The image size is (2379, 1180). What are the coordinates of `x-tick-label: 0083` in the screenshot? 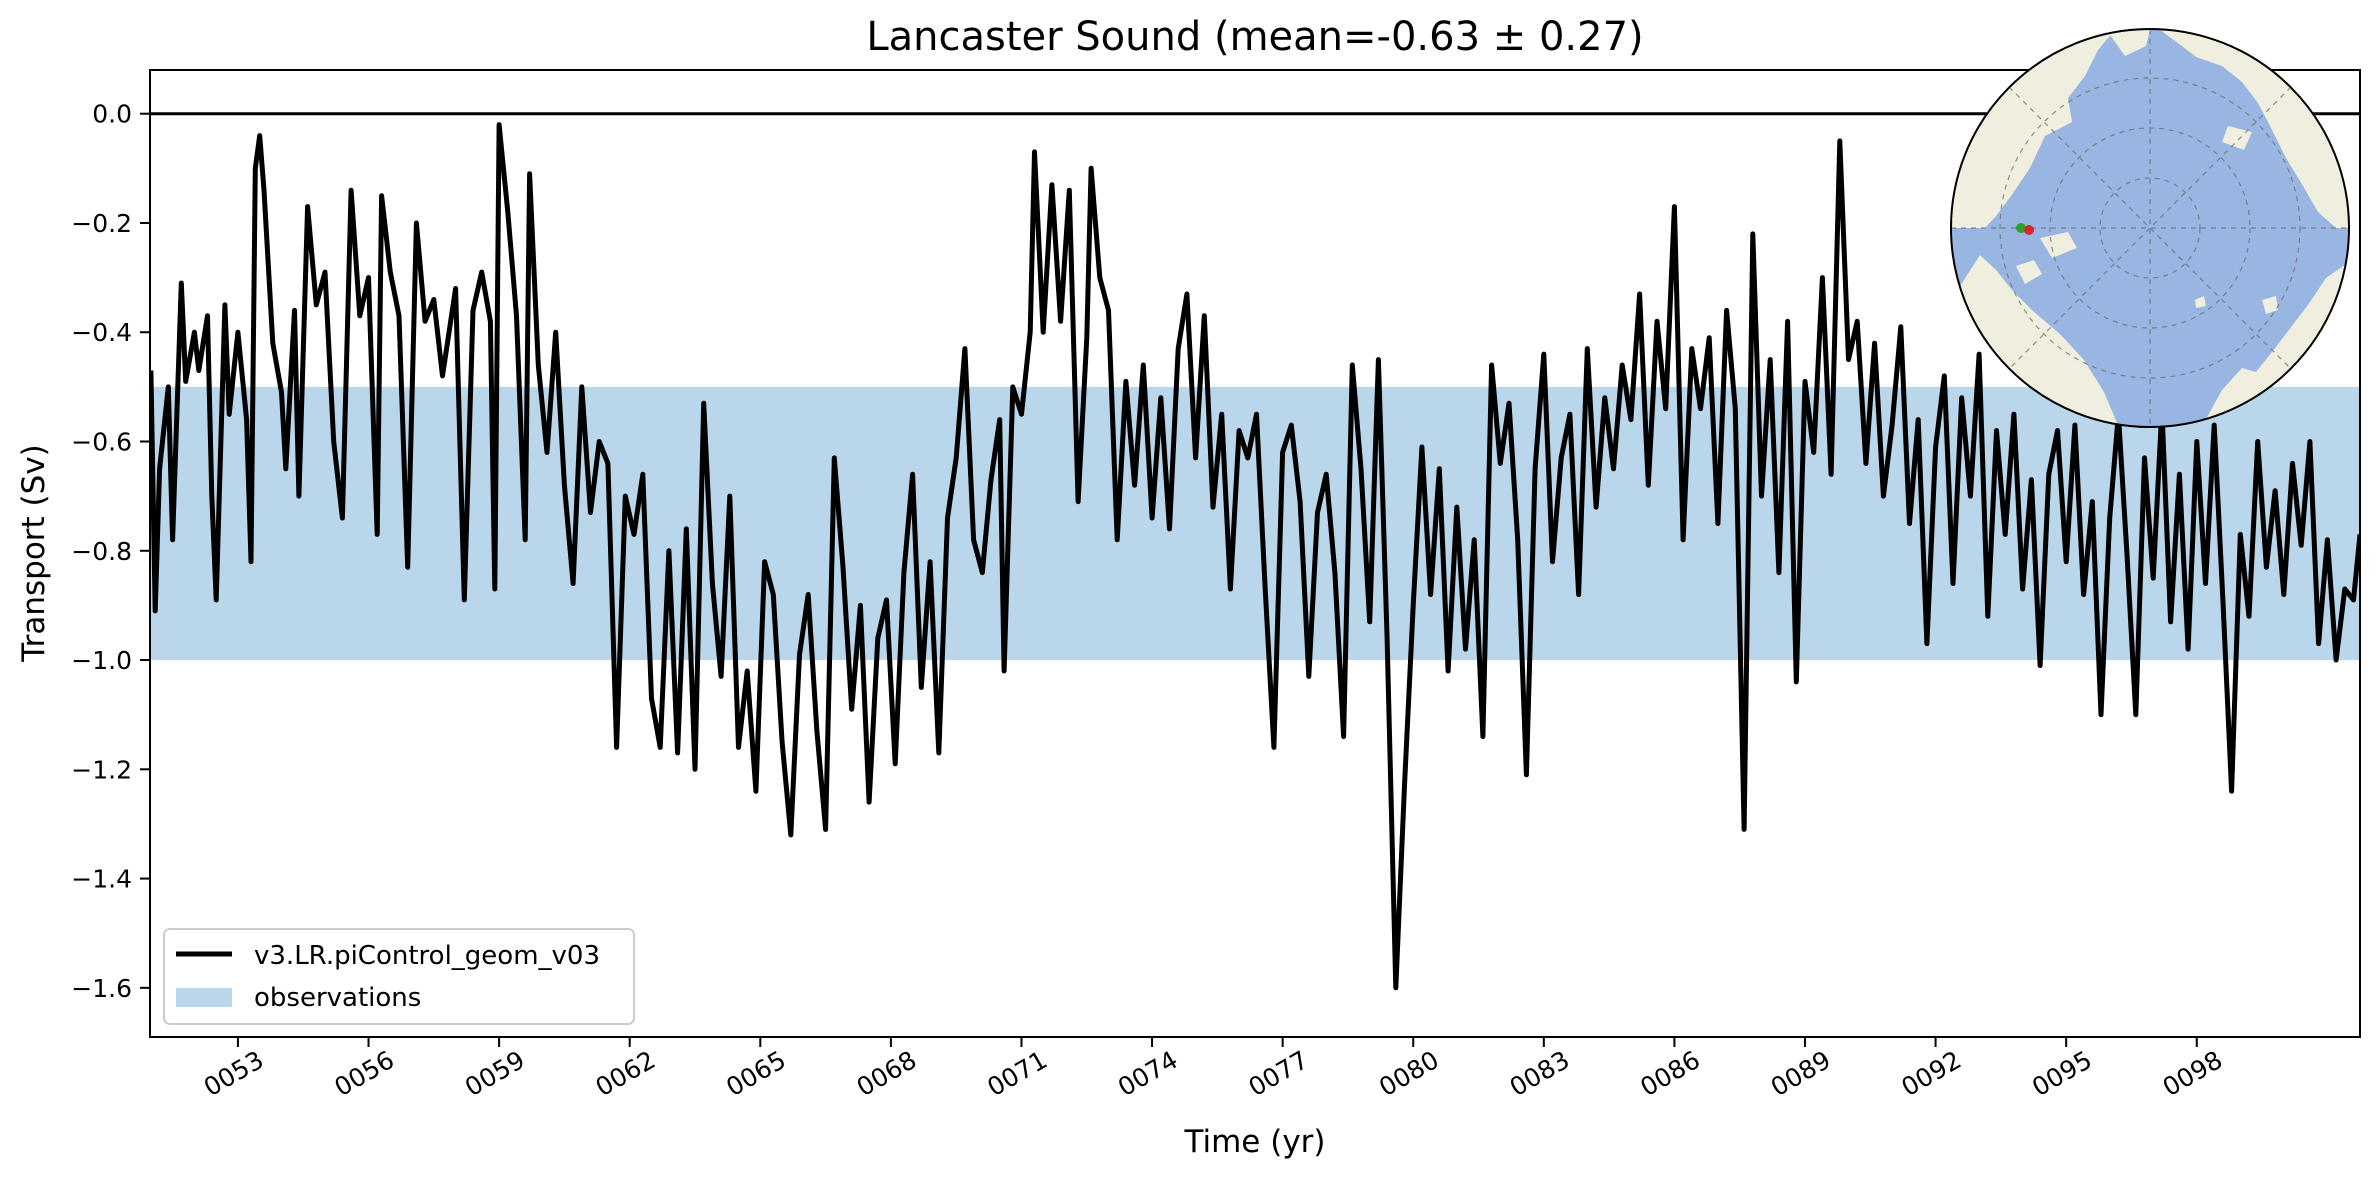 It's located at (1540, 1073).